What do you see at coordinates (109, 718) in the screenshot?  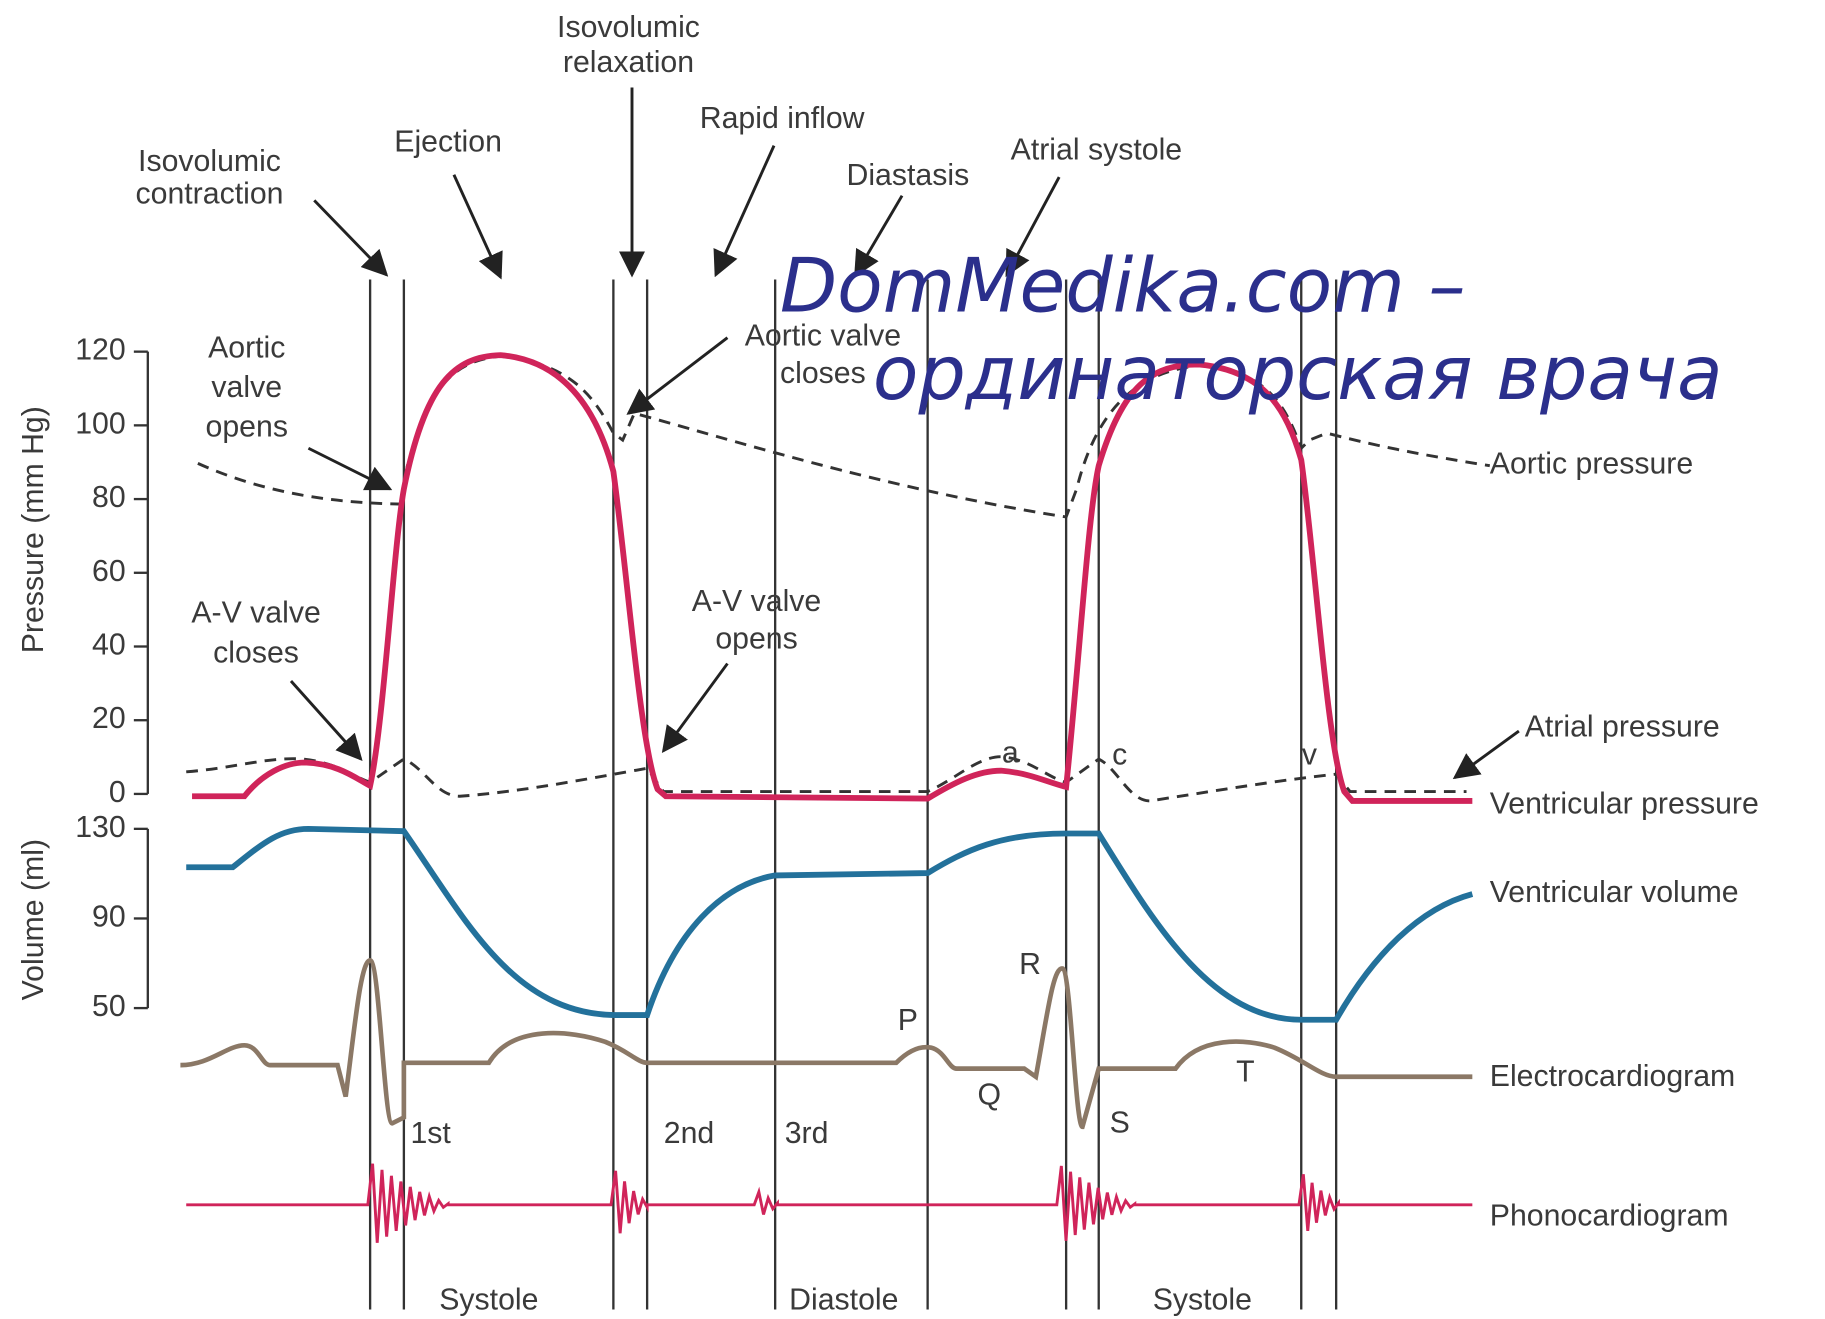 I see `tick-label: 20` at bounding box center [109, 718].